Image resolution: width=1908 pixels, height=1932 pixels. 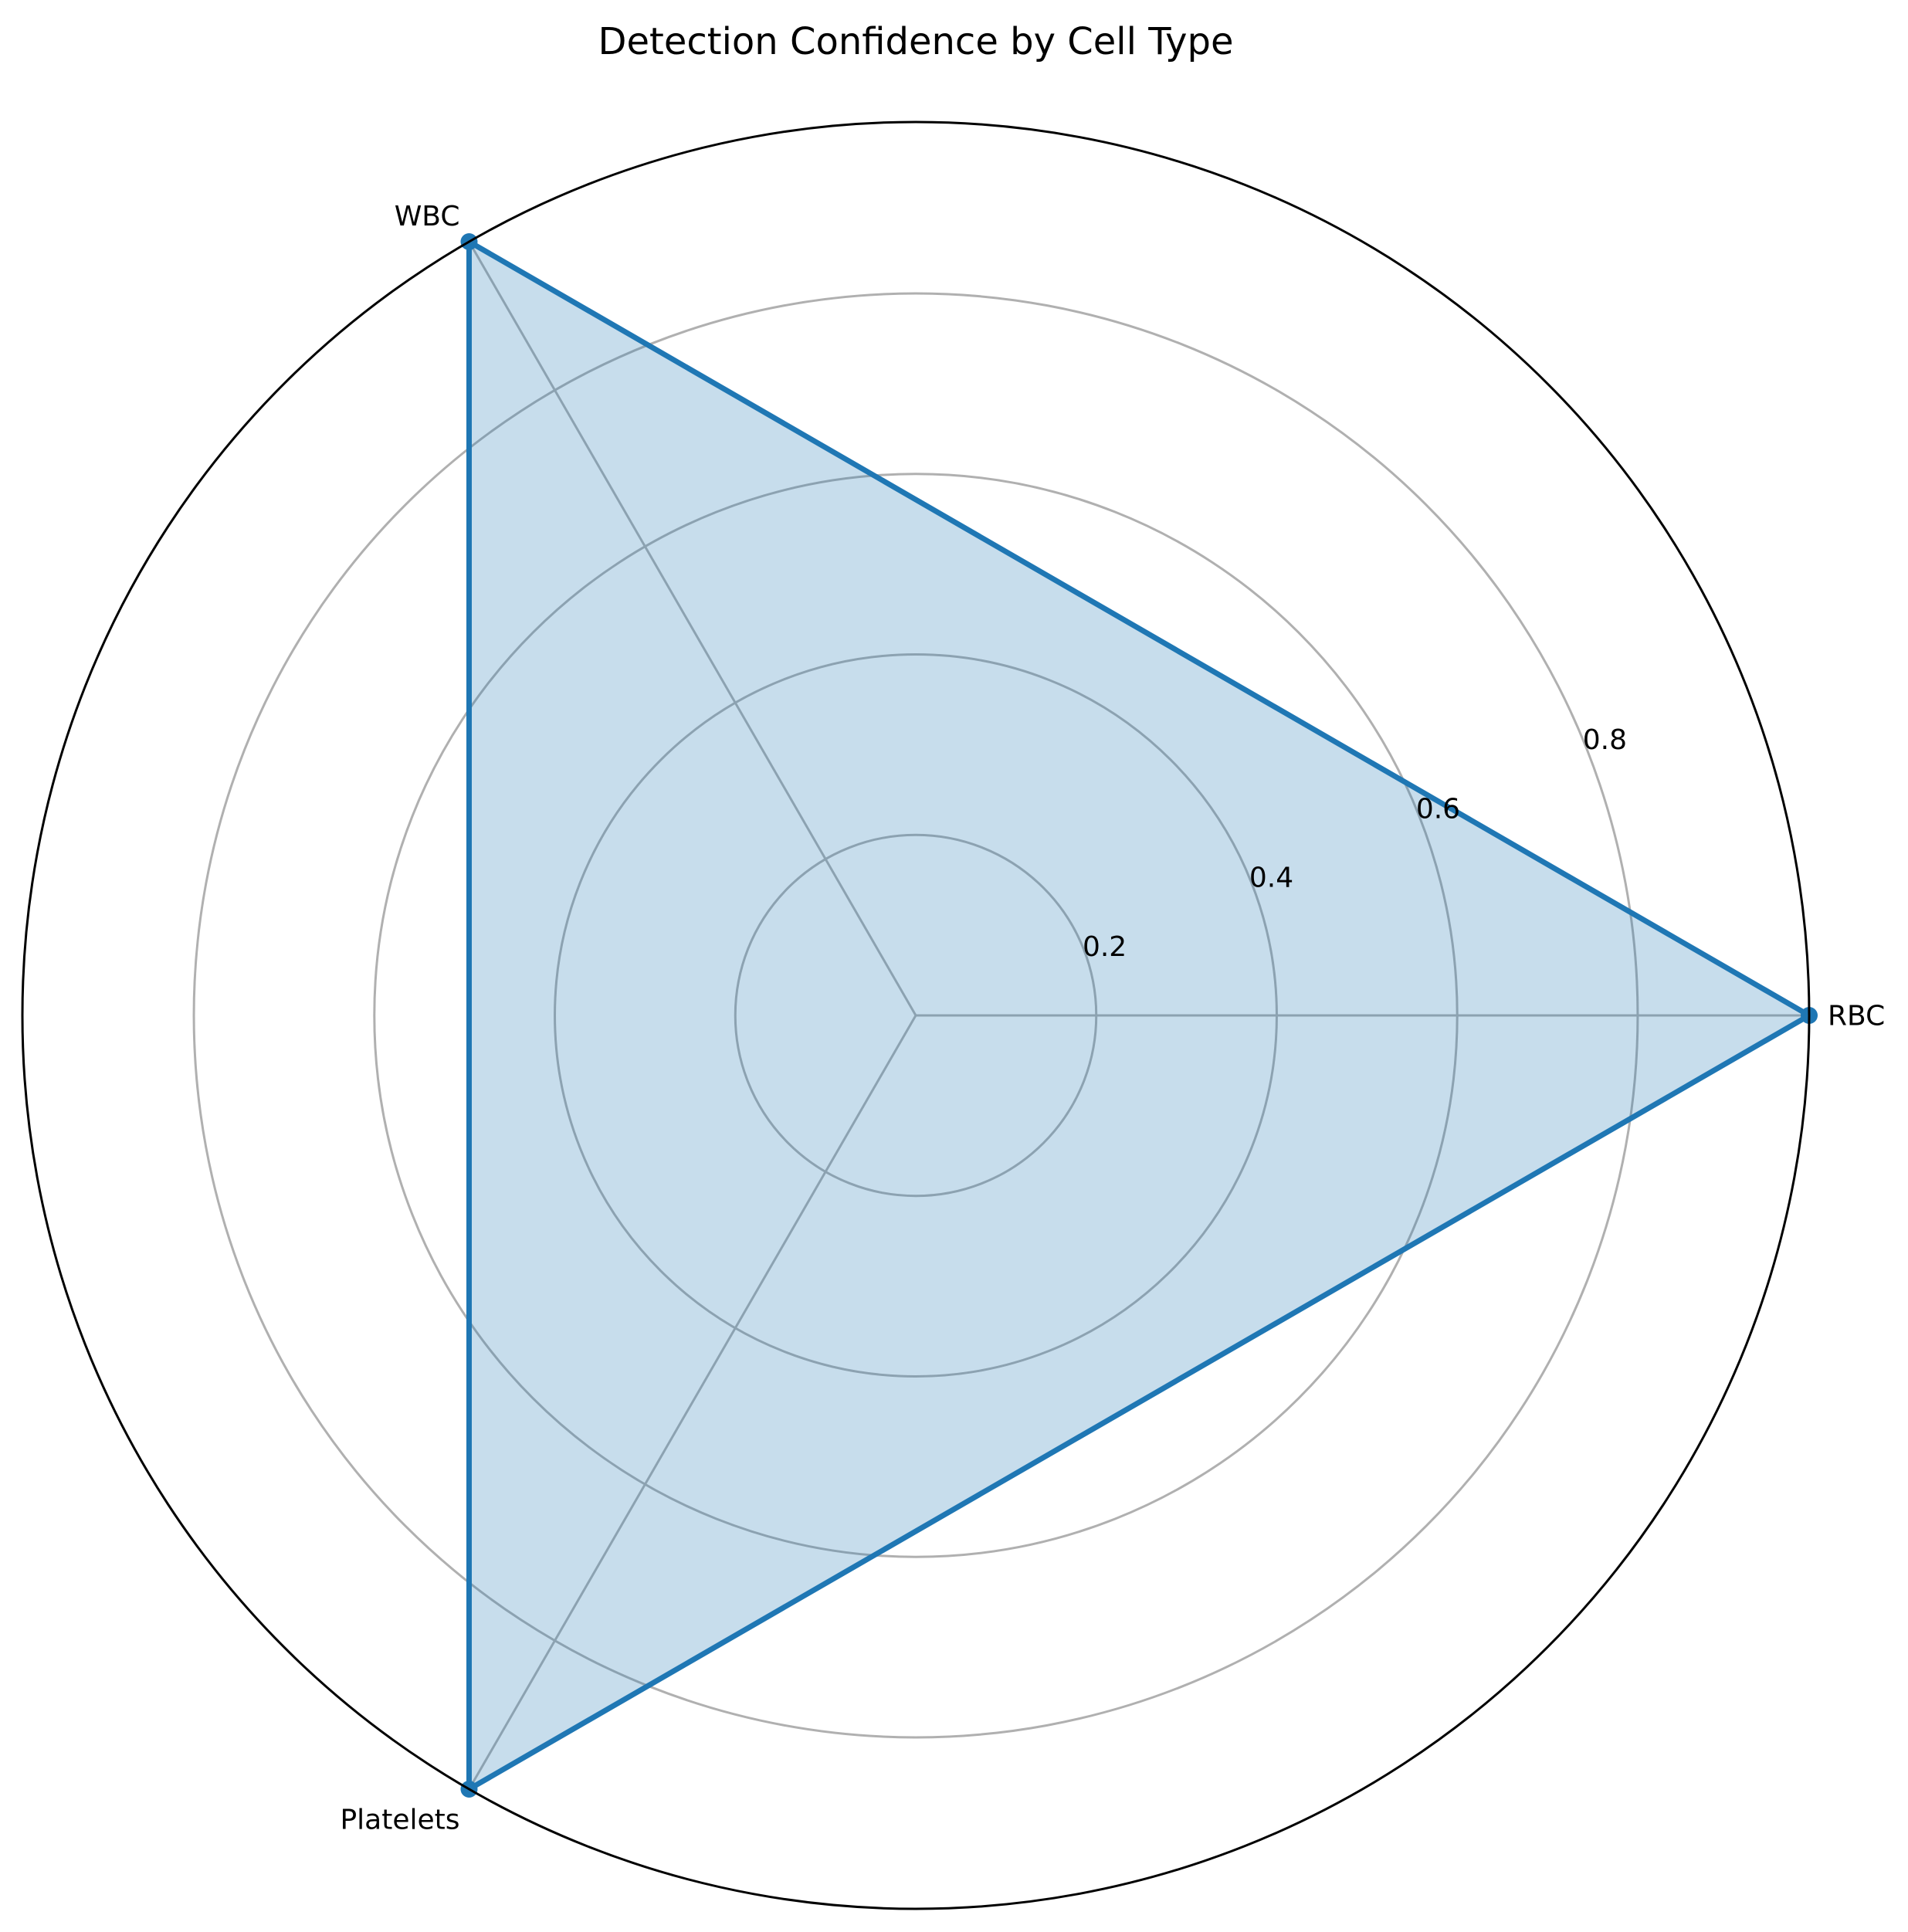 I want to click on radial-tick-label-1: 0.2, so click(x=1105, y=947).